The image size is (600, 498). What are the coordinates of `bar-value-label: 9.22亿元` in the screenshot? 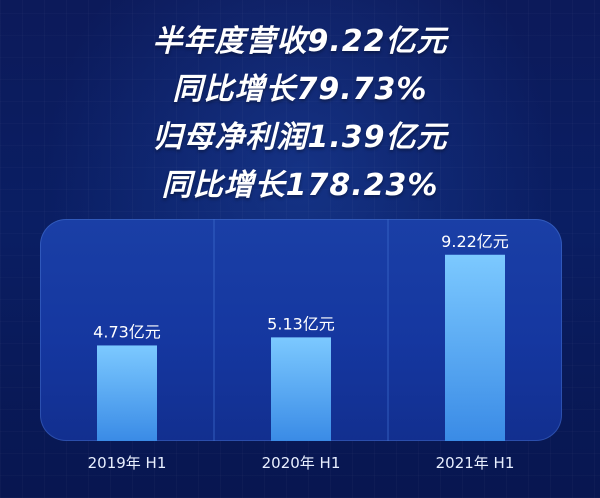 It's located at (475, 241).